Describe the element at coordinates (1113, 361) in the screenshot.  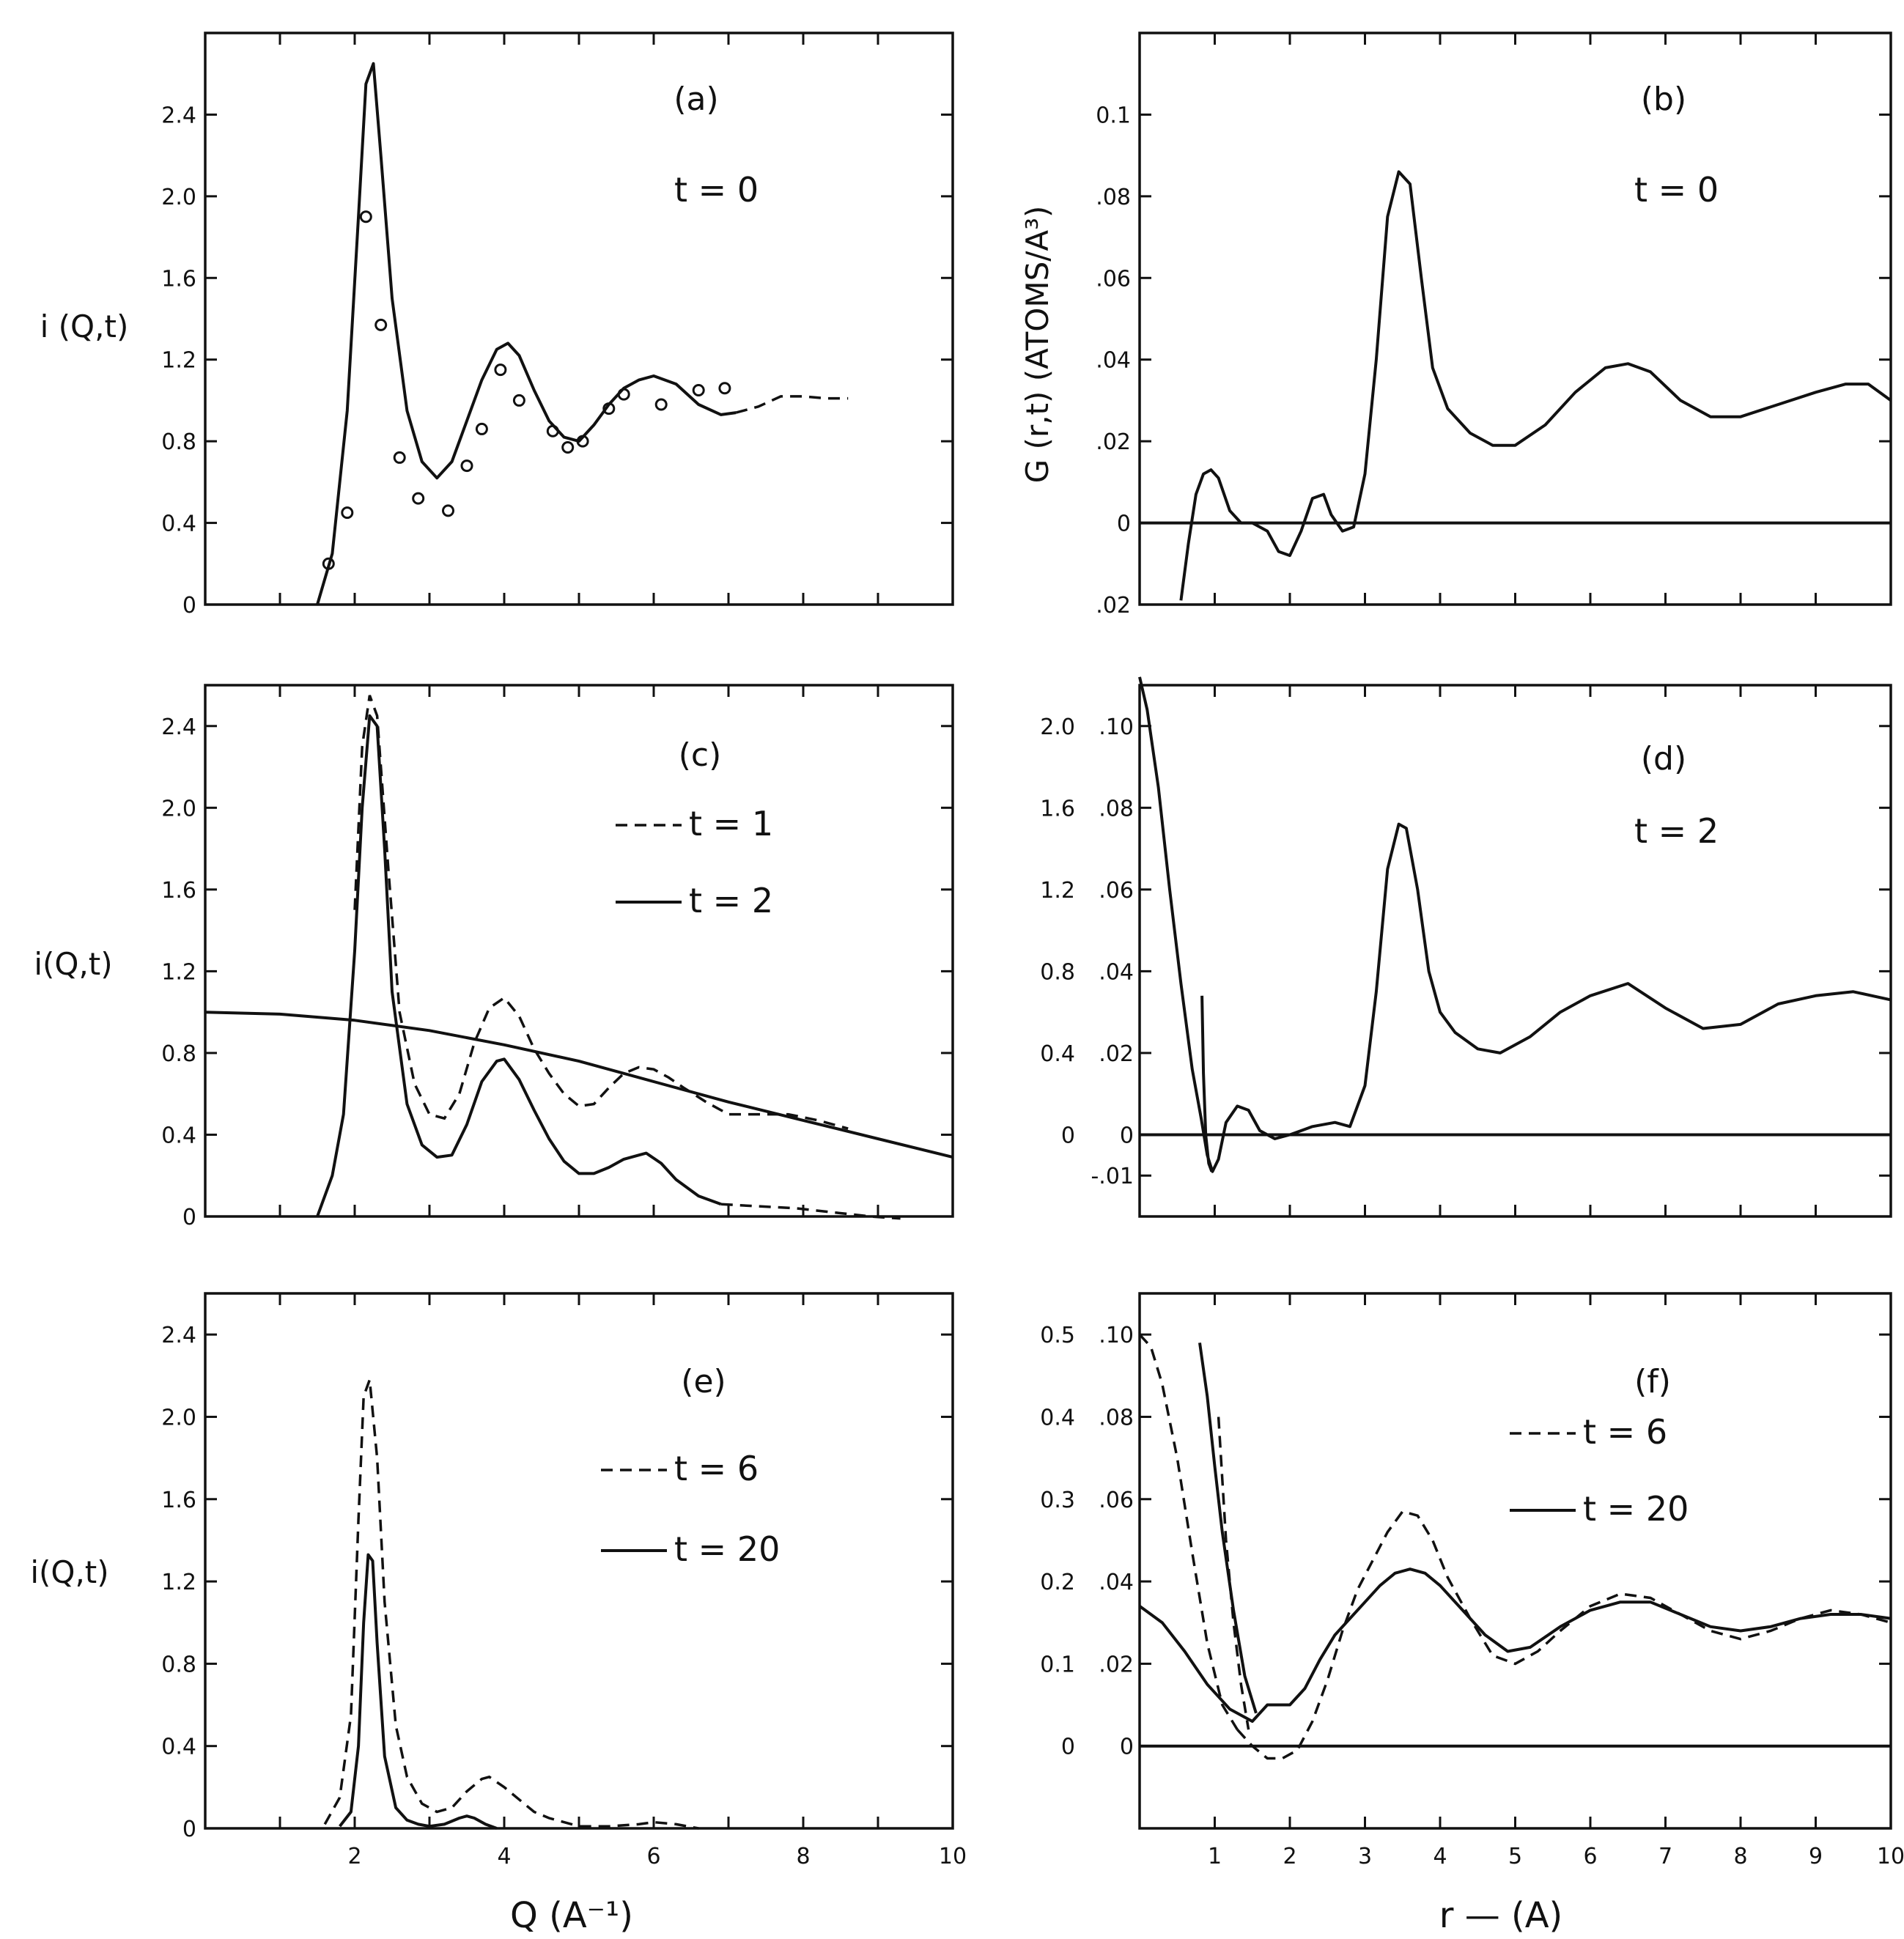
I see `y-tick-label: .04` at that location.